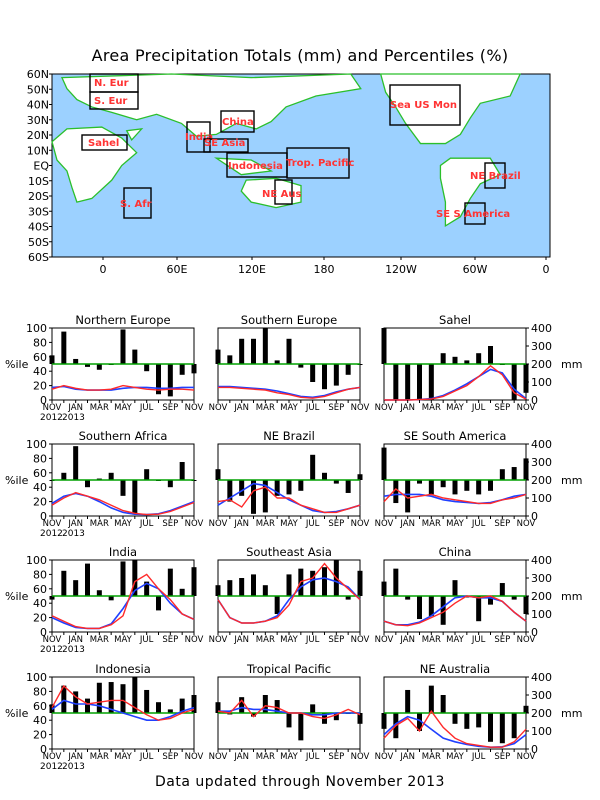 The height and width of the screenshot is (800, 600). Describe the element at coordinates (40, 603) in the screenshot. I see `left-axis-tick-label: 40` at that location.